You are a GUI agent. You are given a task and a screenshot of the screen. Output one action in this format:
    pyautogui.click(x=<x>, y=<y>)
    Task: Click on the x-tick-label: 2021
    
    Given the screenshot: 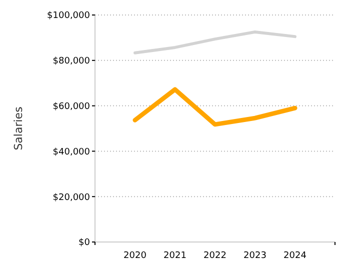 What is the action you would take?
    pyautogui.click(x=175, y=256)
    